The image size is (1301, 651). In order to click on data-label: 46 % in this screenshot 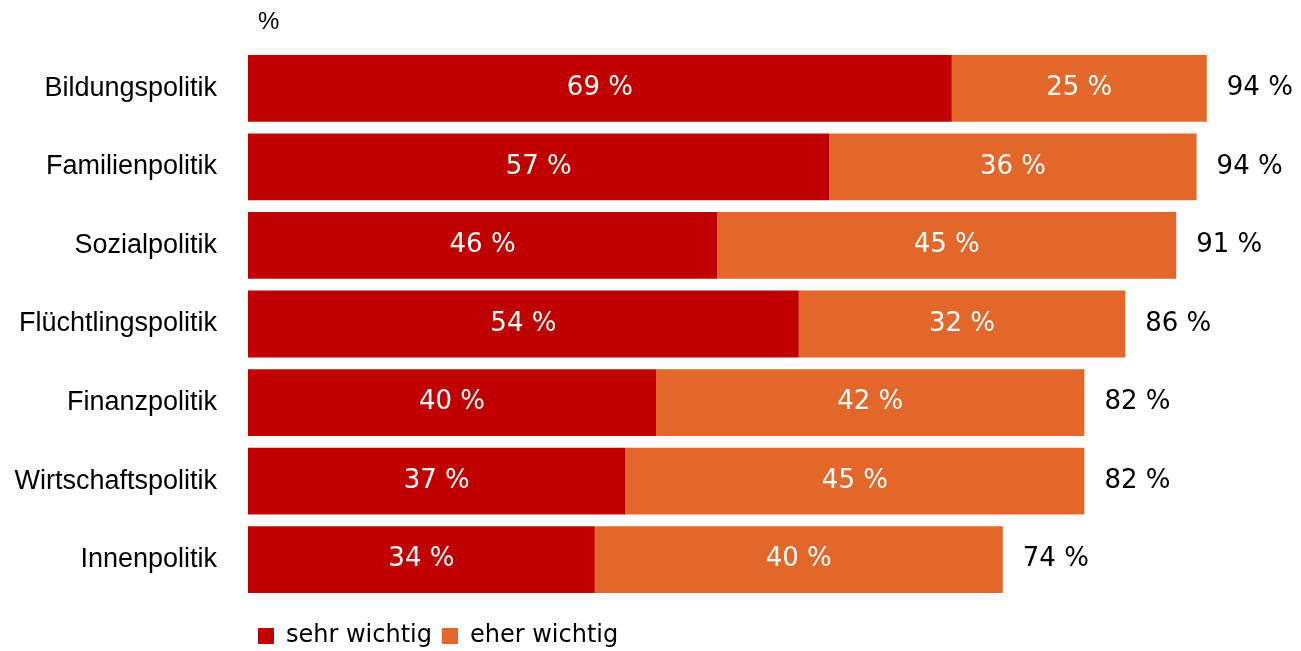, I will do `click(482, 243)`.